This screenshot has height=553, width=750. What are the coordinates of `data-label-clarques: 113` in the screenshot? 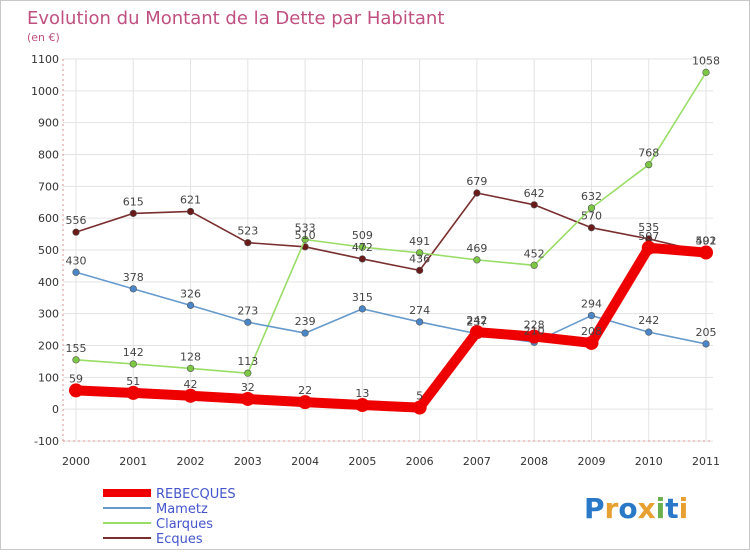 It's located at (247, 361).